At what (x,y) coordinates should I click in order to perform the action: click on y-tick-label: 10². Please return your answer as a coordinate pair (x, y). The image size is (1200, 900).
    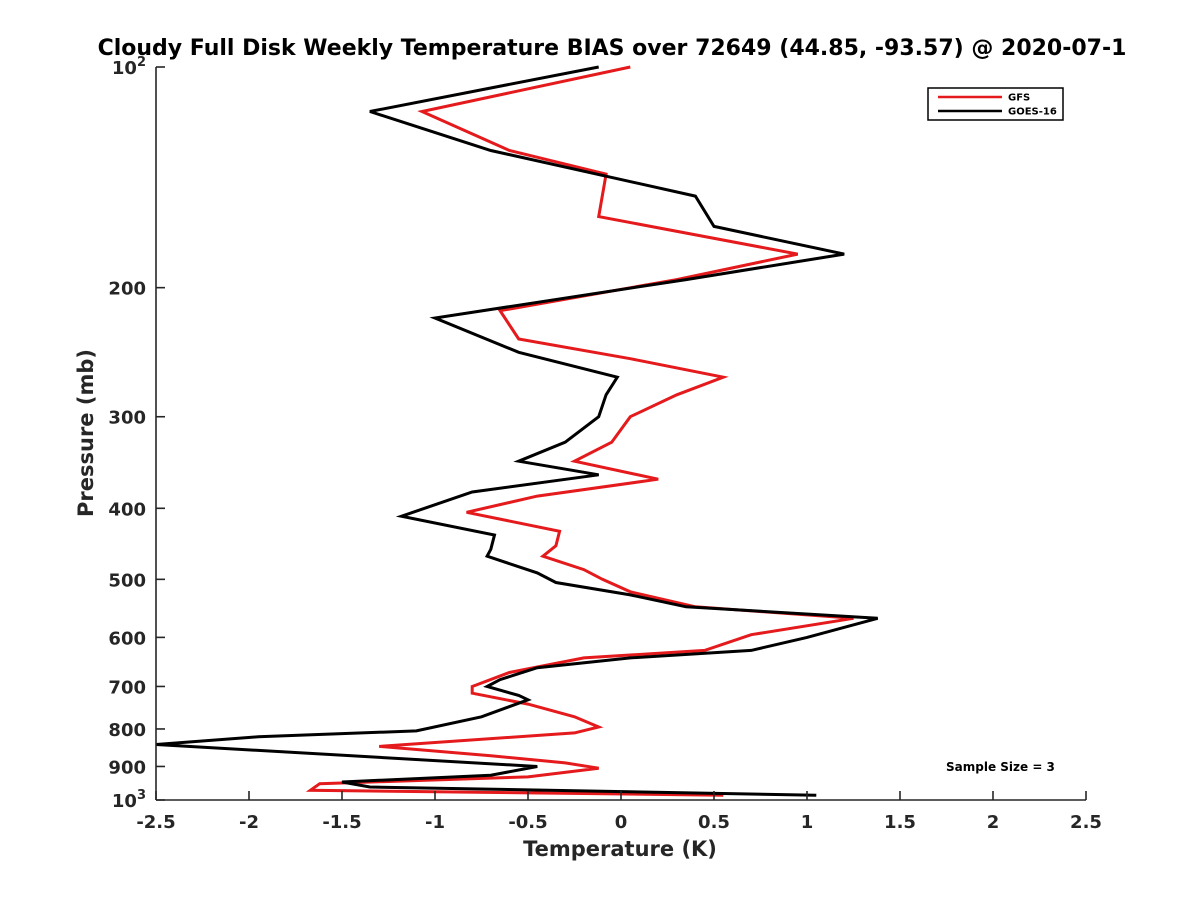
    Looking at the image, I should click on (129, 67).